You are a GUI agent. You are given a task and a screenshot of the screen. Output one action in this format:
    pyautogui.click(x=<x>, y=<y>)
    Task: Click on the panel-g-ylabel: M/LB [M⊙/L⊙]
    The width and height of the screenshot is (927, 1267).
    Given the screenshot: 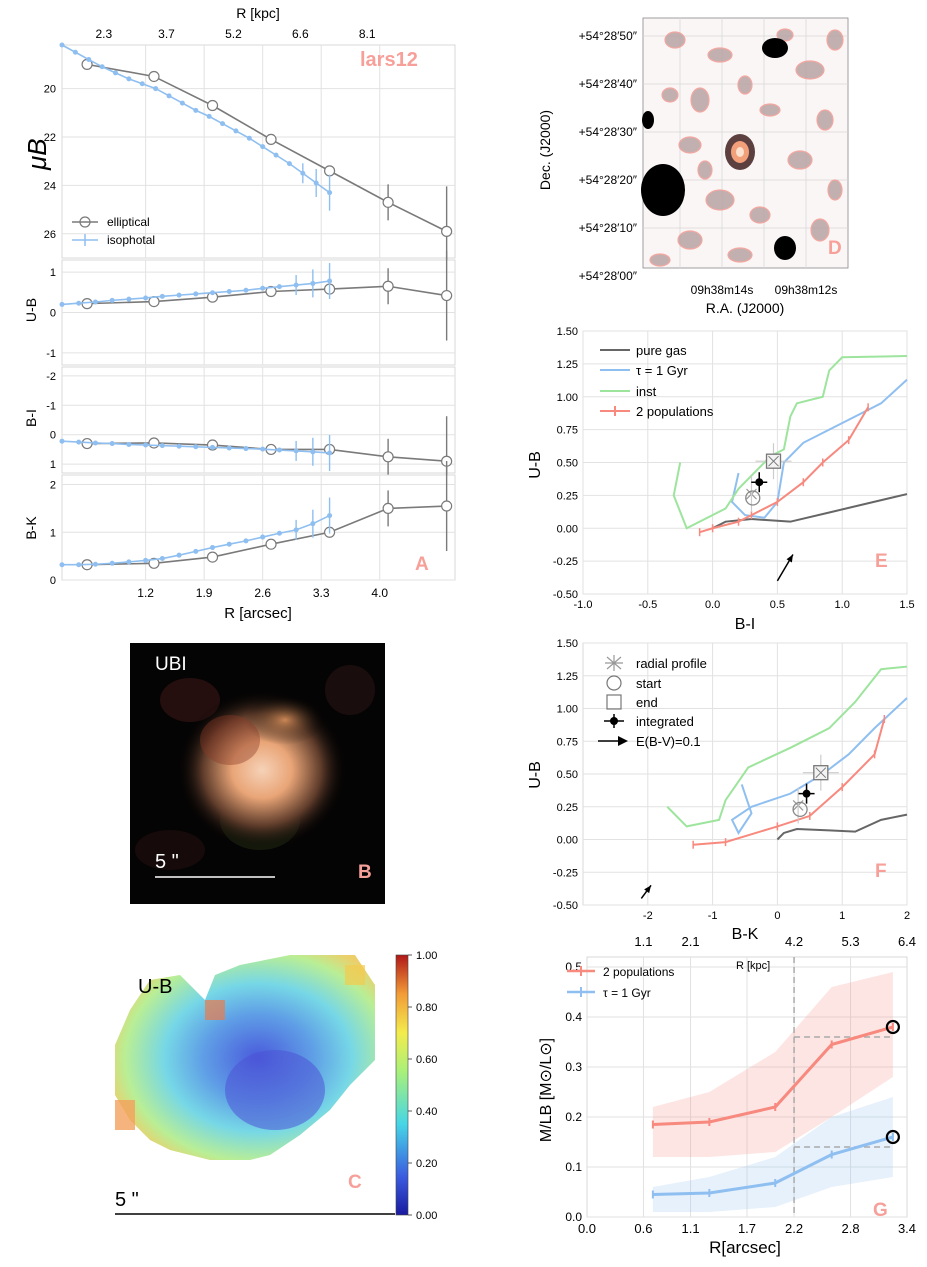 What is the action you would take?
    pyautogui.click(x=546, y=1090)
    